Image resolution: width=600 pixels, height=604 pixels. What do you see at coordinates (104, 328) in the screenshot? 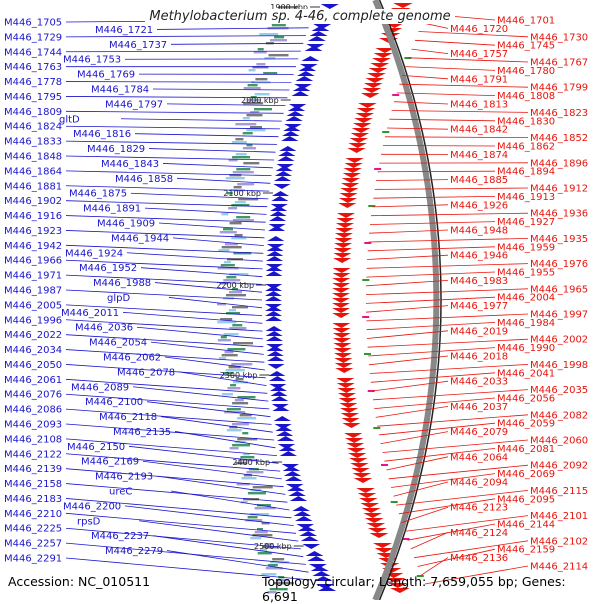
I see `gene-label-left: M446_2036` at bounding box center [104, 328].